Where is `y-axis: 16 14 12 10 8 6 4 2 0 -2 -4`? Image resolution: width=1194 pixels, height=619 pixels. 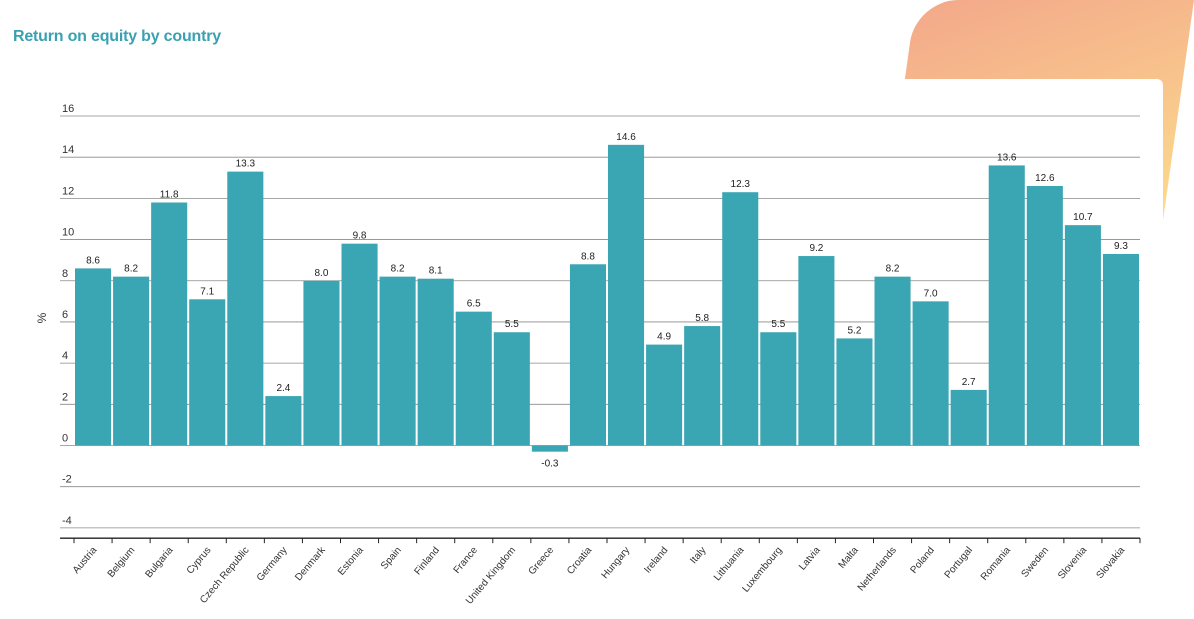
y-axis: 16 14 12 10 8 6 4 2 0 -2 -4 is located at coordinates (68, 315).